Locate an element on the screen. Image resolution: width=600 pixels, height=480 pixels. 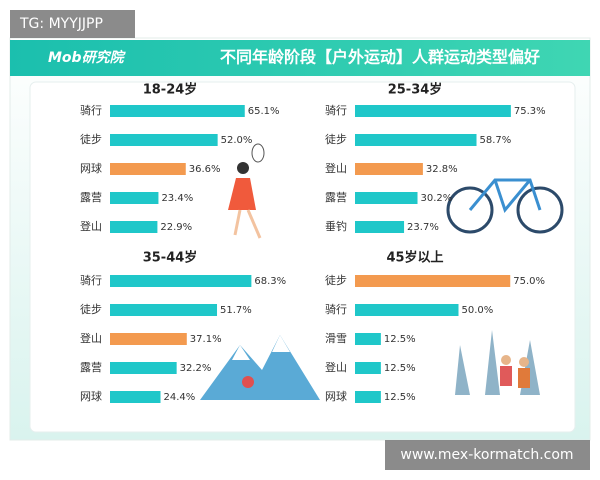
value-label: 22.9% is located at coordinates (176, 227).